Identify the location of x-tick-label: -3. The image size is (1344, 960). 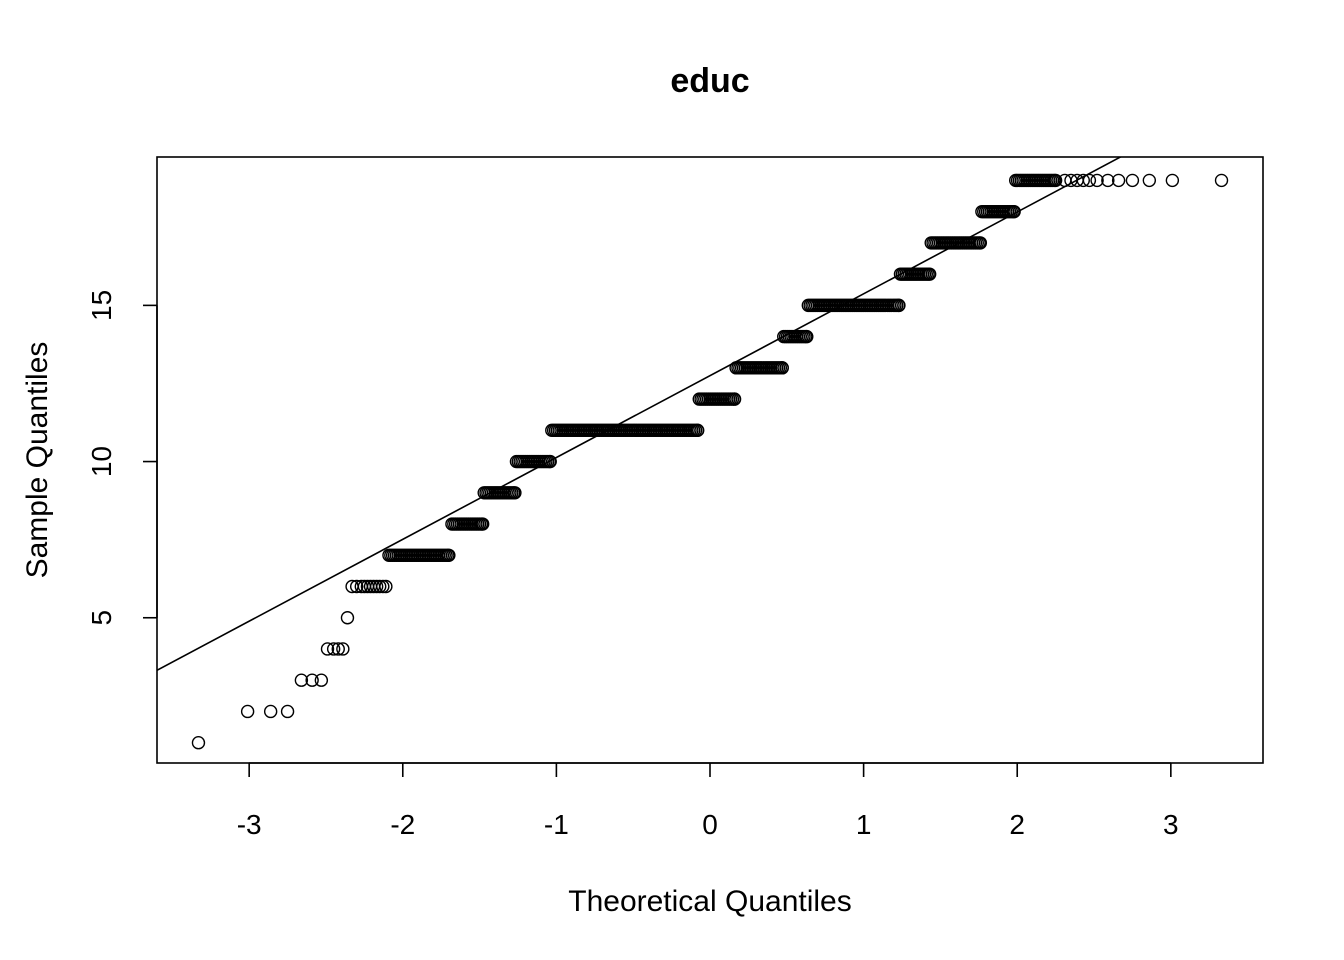
(249, 824).